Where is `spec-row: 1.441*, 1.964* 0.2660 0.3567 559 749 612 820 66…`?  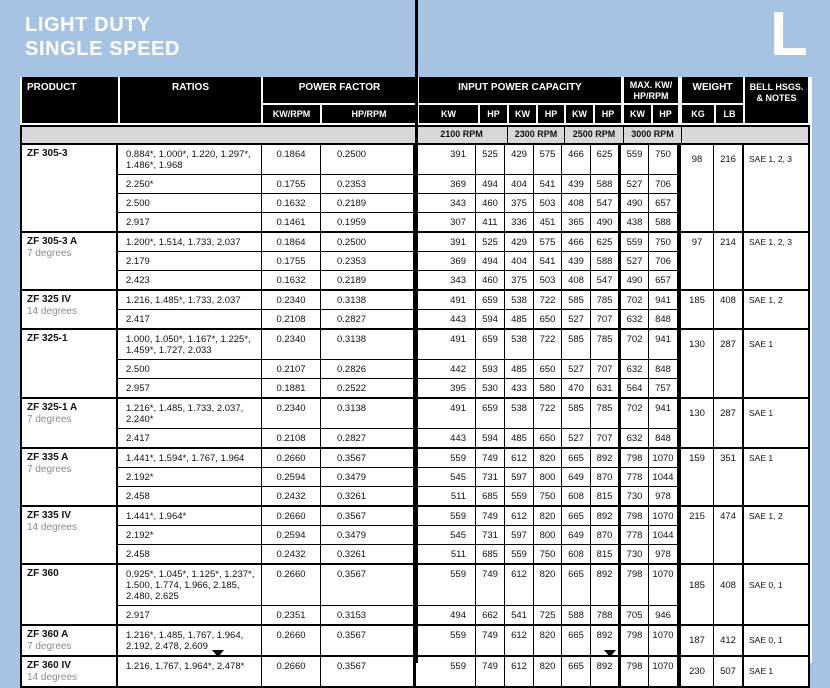
spec-row: 1.441*, 1.964* 0.2660 0.3567 559 749 612 820 66… is located at coordinates (397, 516).